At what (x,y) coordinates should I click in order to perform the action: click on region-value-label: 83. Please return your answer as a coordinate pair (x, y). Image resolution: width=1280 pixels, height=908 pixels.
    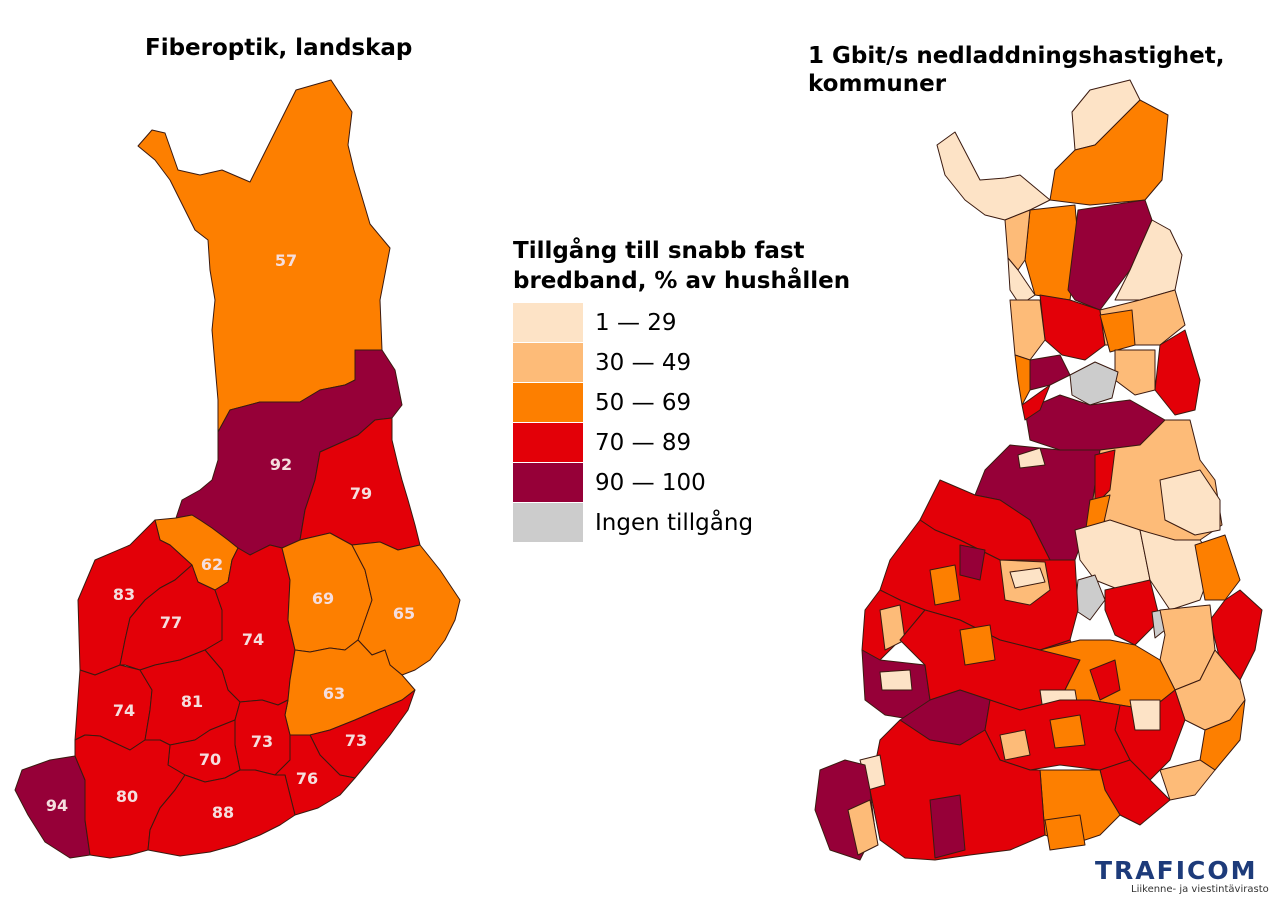
    Looking at the image, I should click on (124, 594).